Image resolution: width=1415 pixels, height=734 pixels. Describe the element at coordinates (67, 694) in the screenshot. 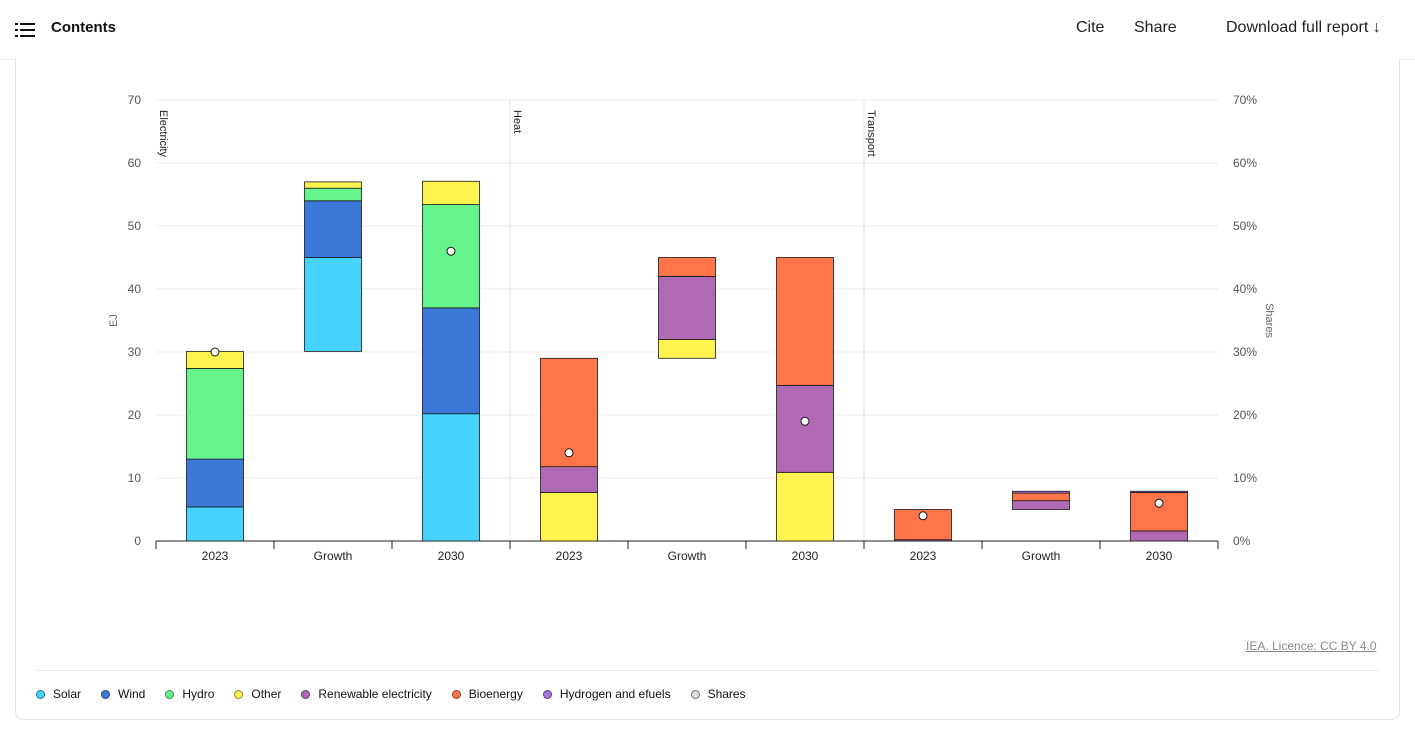

I see `legend-label: Solar` at that location.